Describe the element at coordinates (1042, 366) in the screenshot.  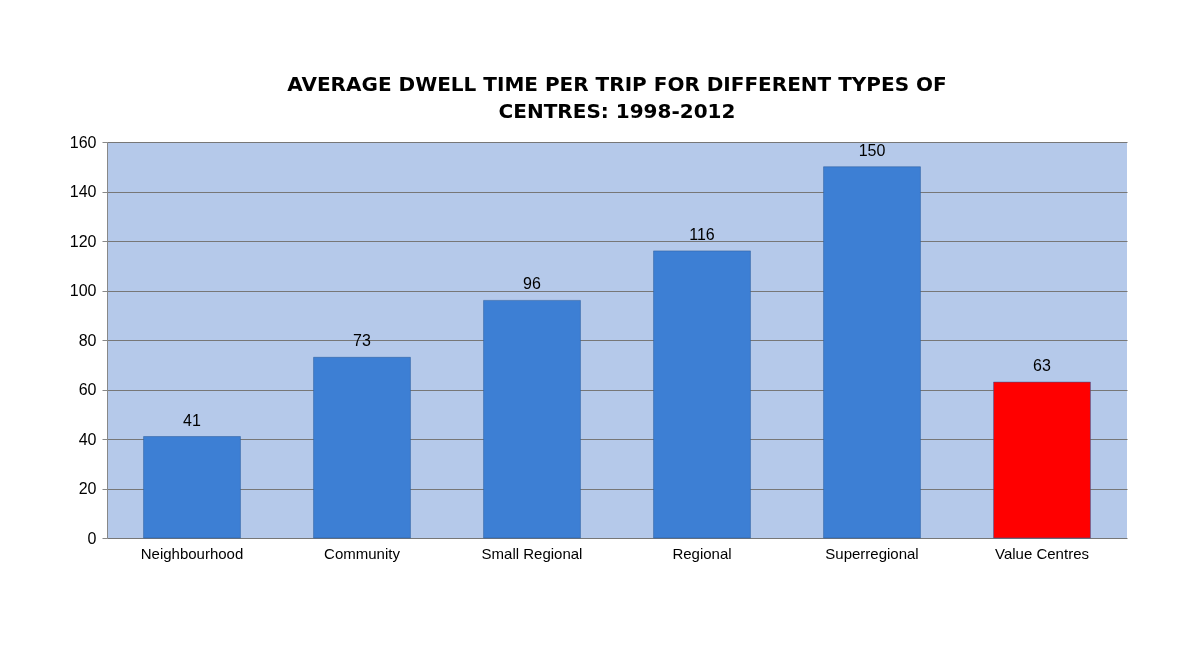
I see `data-label: 63` at that location.